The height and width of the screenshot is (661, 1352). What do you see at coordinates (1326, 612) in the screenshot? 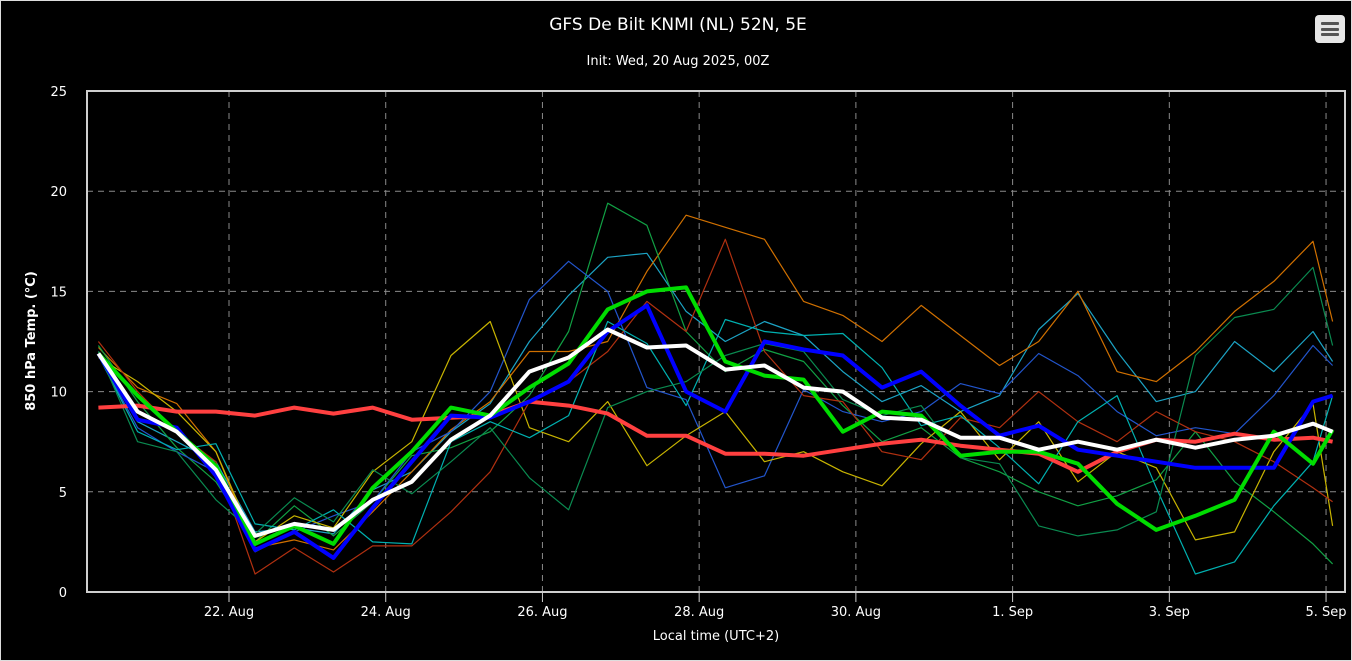
I see `x-tick-label: 5. Sep` at bounding box center [1326, 612].